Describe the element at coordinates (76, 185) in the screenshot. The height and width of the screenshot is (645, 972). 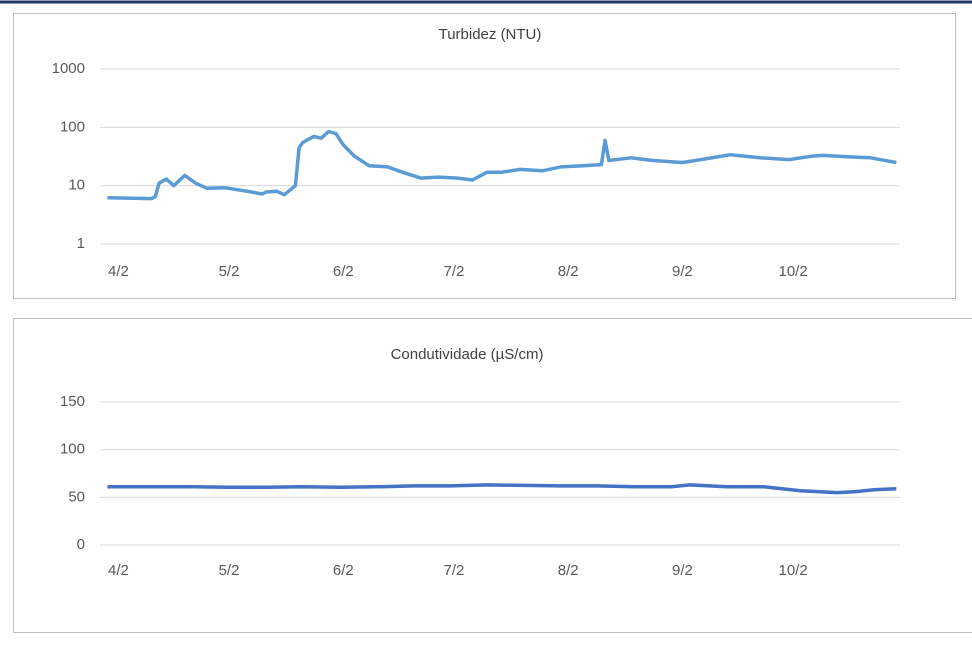
I see `y-tick-label: 10` at that location.